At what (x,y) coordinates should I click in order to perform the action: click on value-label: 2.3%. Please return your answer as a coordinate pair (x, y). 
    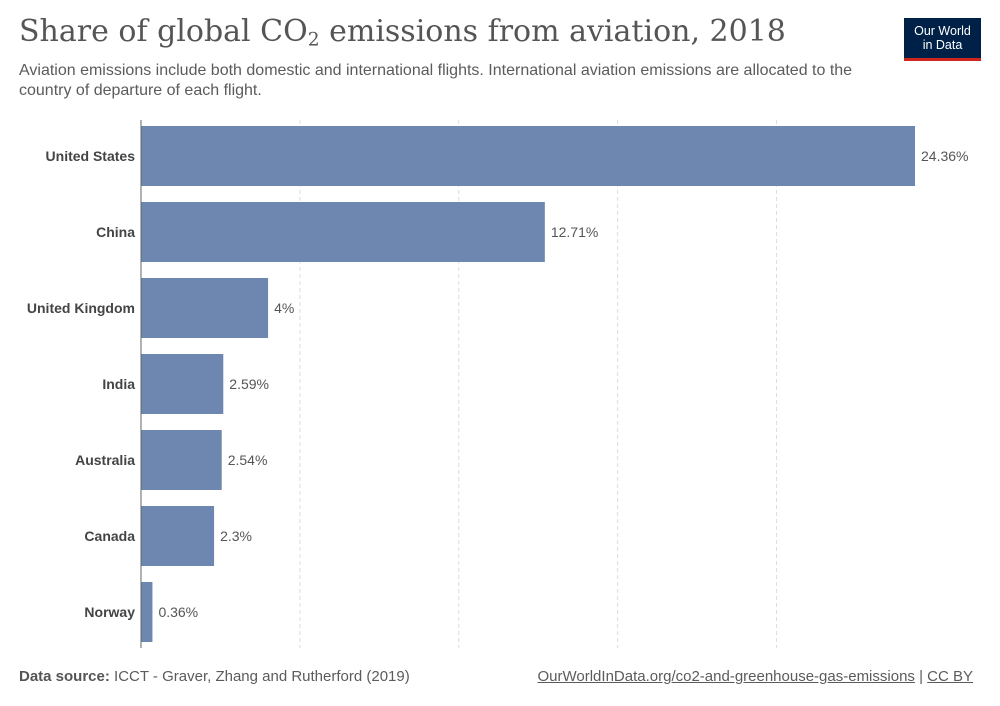
    Looking at the image, I should click on (236, 536).